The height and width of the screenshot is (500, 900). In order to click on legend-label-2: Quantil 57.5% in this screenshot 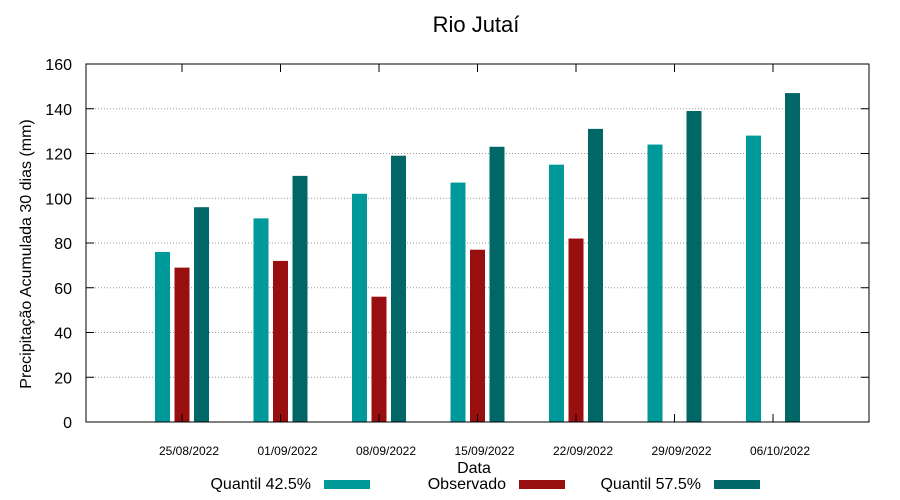, I will do `click(650, 484)`.